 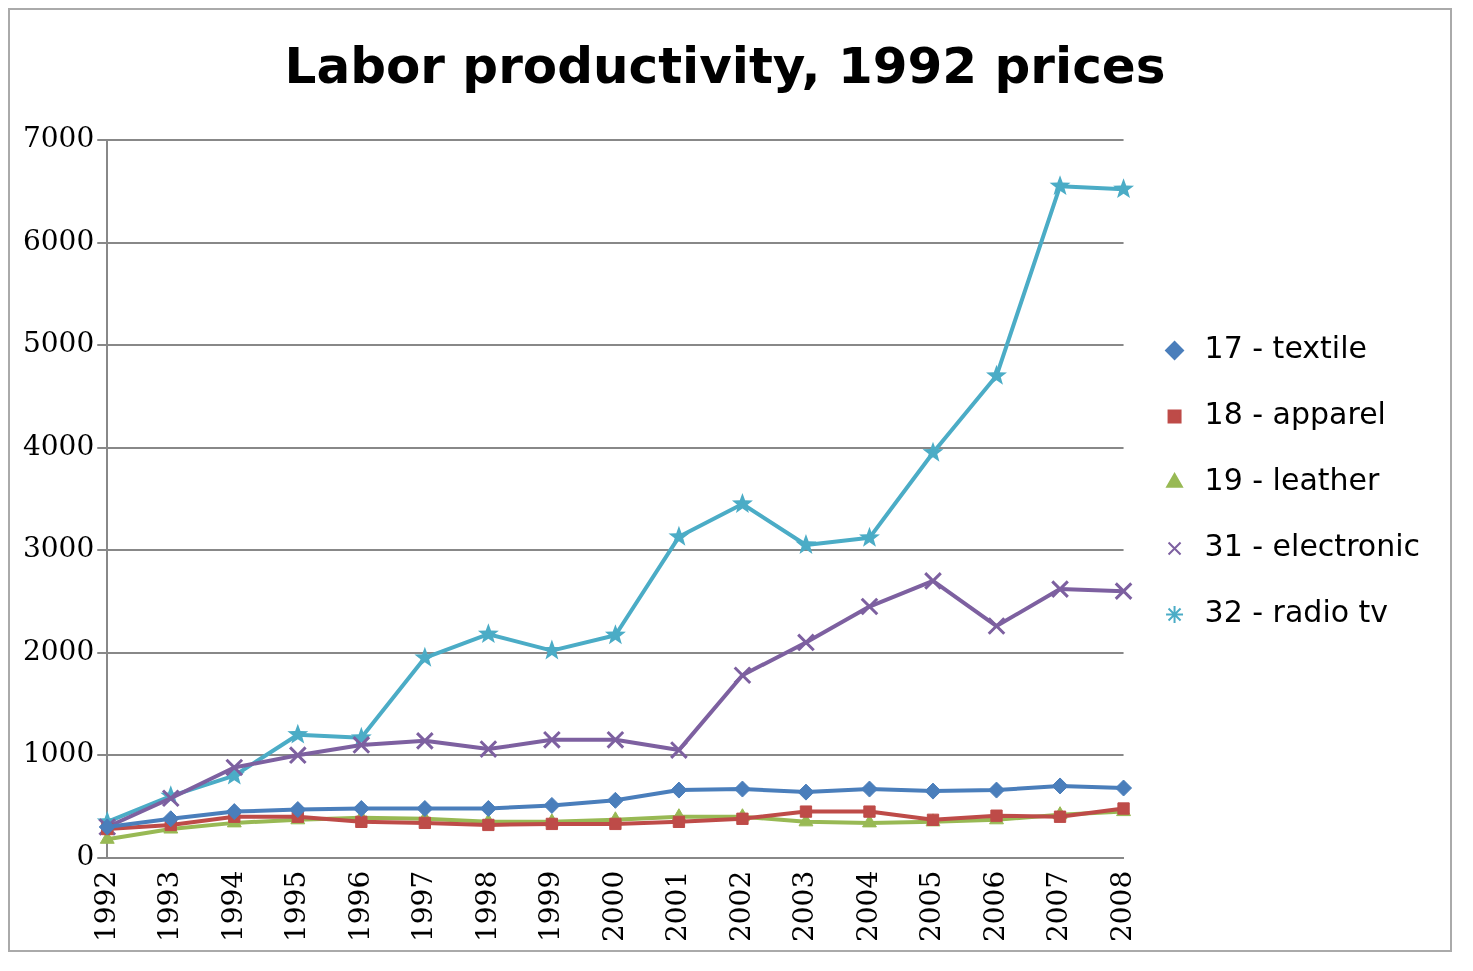 What do you see at coordinates (58, 445) in the screenshot?
I see `y-tick-label: 4000` at bounding box center [58, 445].